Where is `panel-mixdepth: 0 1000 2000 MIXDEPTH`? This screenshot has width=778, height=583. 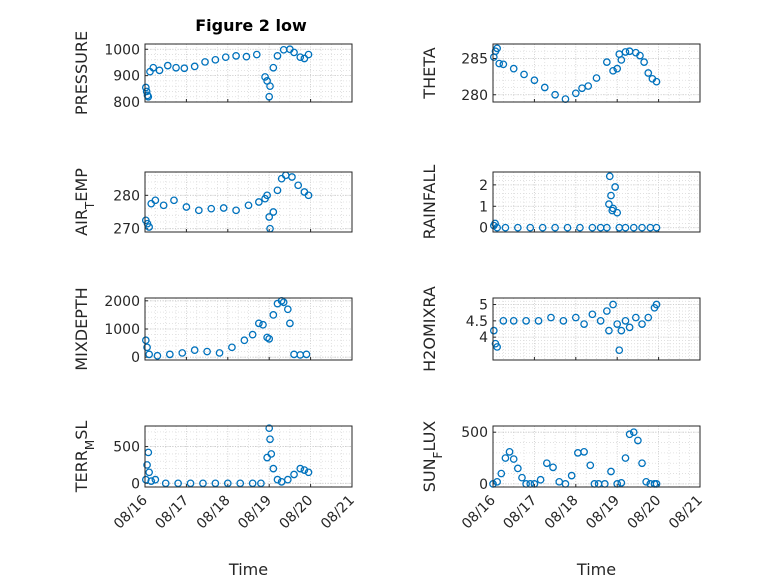
panel-mixdepth: 0 1000 2000 MIXDEPTH is located at coordinates (212, 329).